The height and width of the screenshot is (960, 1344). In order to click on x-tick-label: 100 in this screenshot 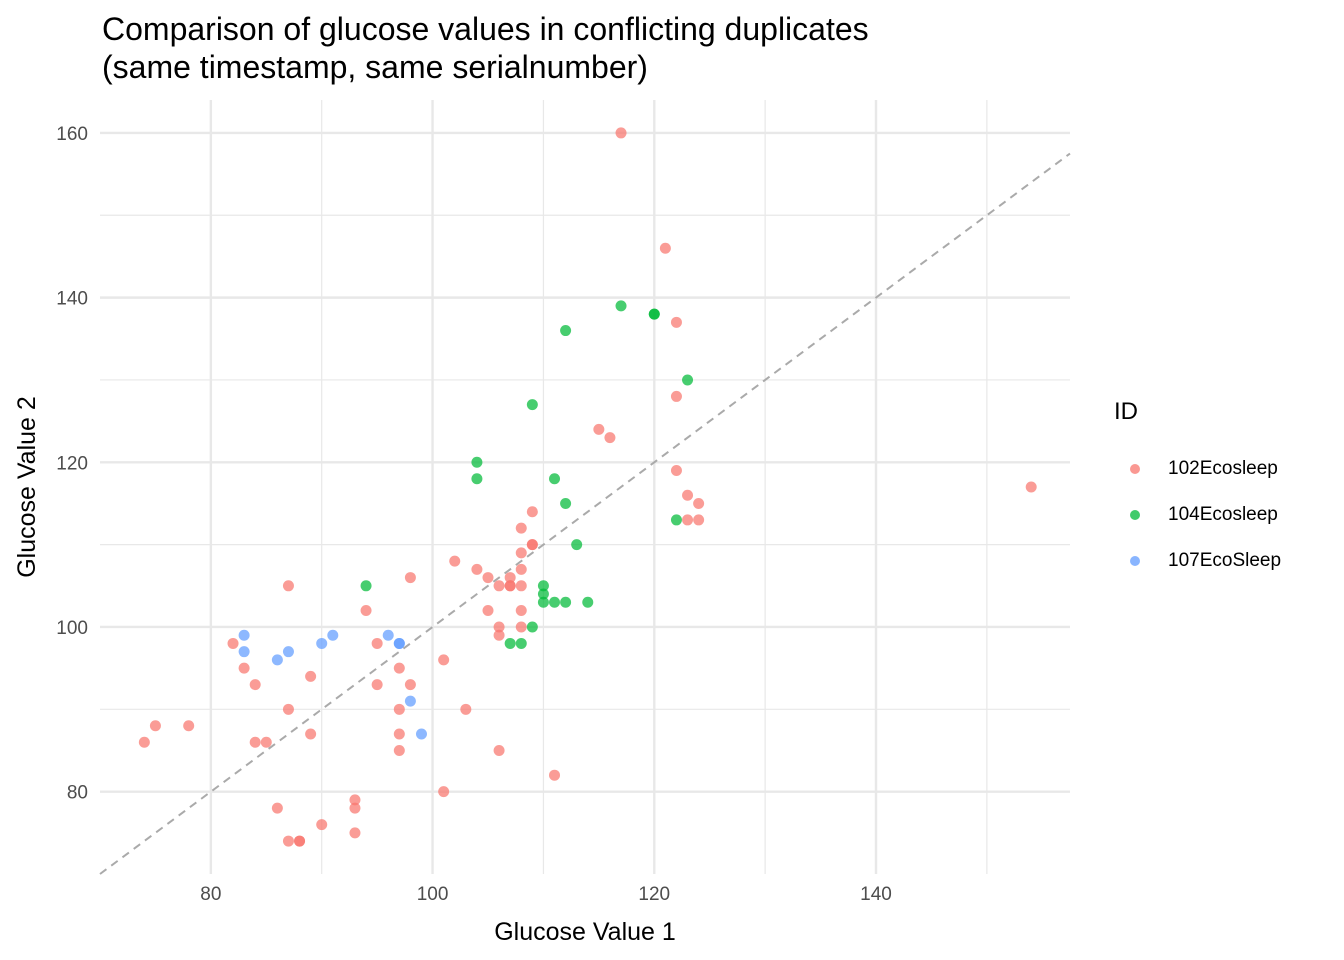, I will do `click(433, 894)`.